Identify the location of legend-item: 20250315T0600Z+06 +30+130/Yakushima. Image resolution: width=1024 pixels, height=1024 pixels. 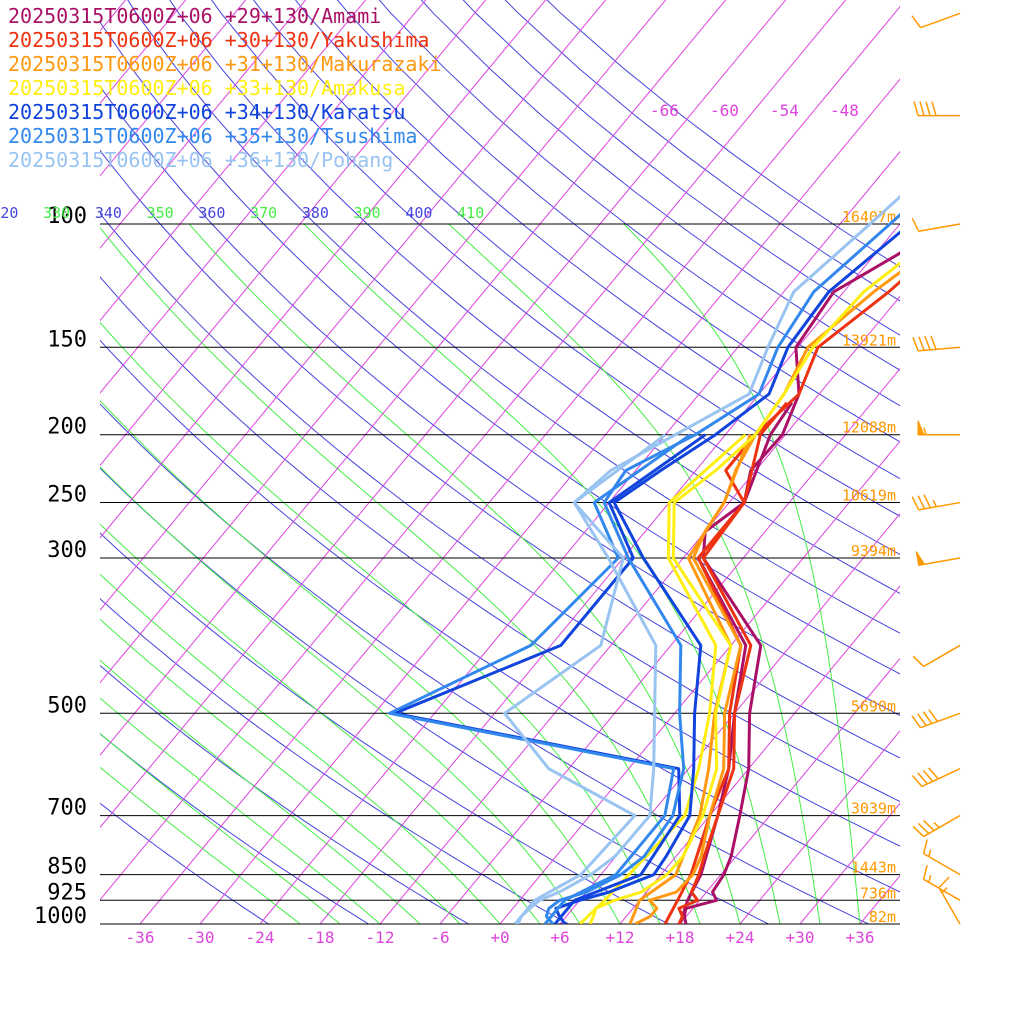
(219, 40).